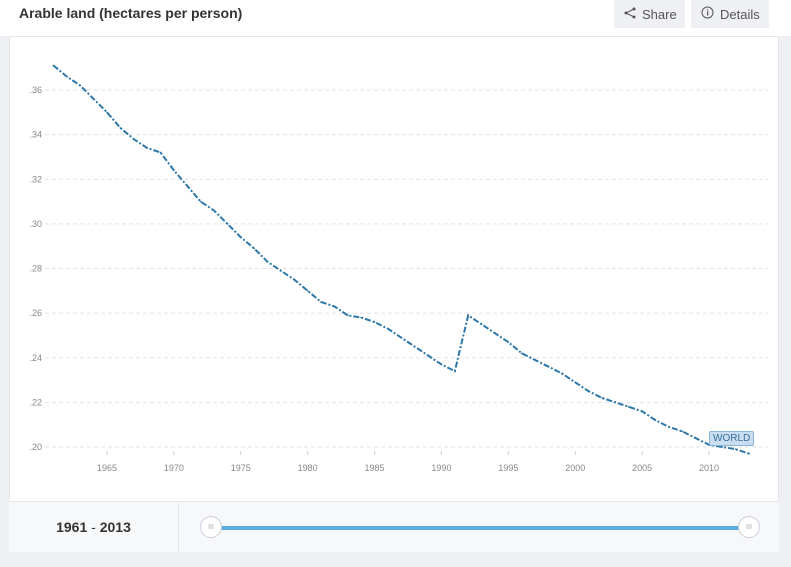 The width and height of the screenshot is (791, 567). I want to click on range-label: 1961 - 2013, so click(94, 527).